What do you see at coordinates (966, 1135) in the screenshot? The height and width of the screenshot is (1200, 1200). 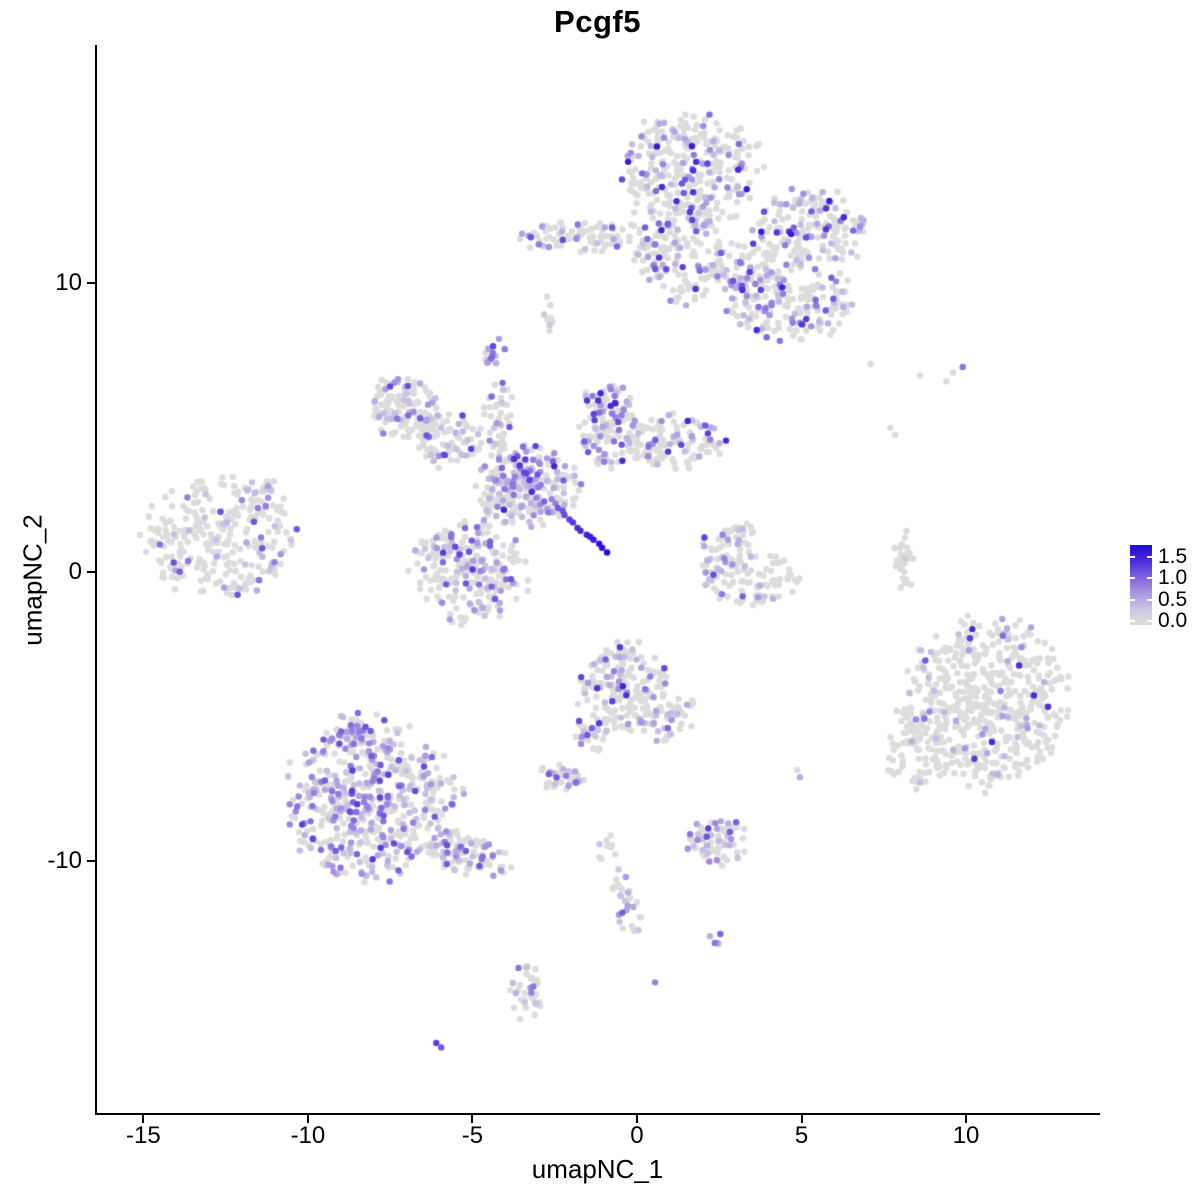 I see `x-axis-tick-label: 10` at bounding box center [966, 1135].